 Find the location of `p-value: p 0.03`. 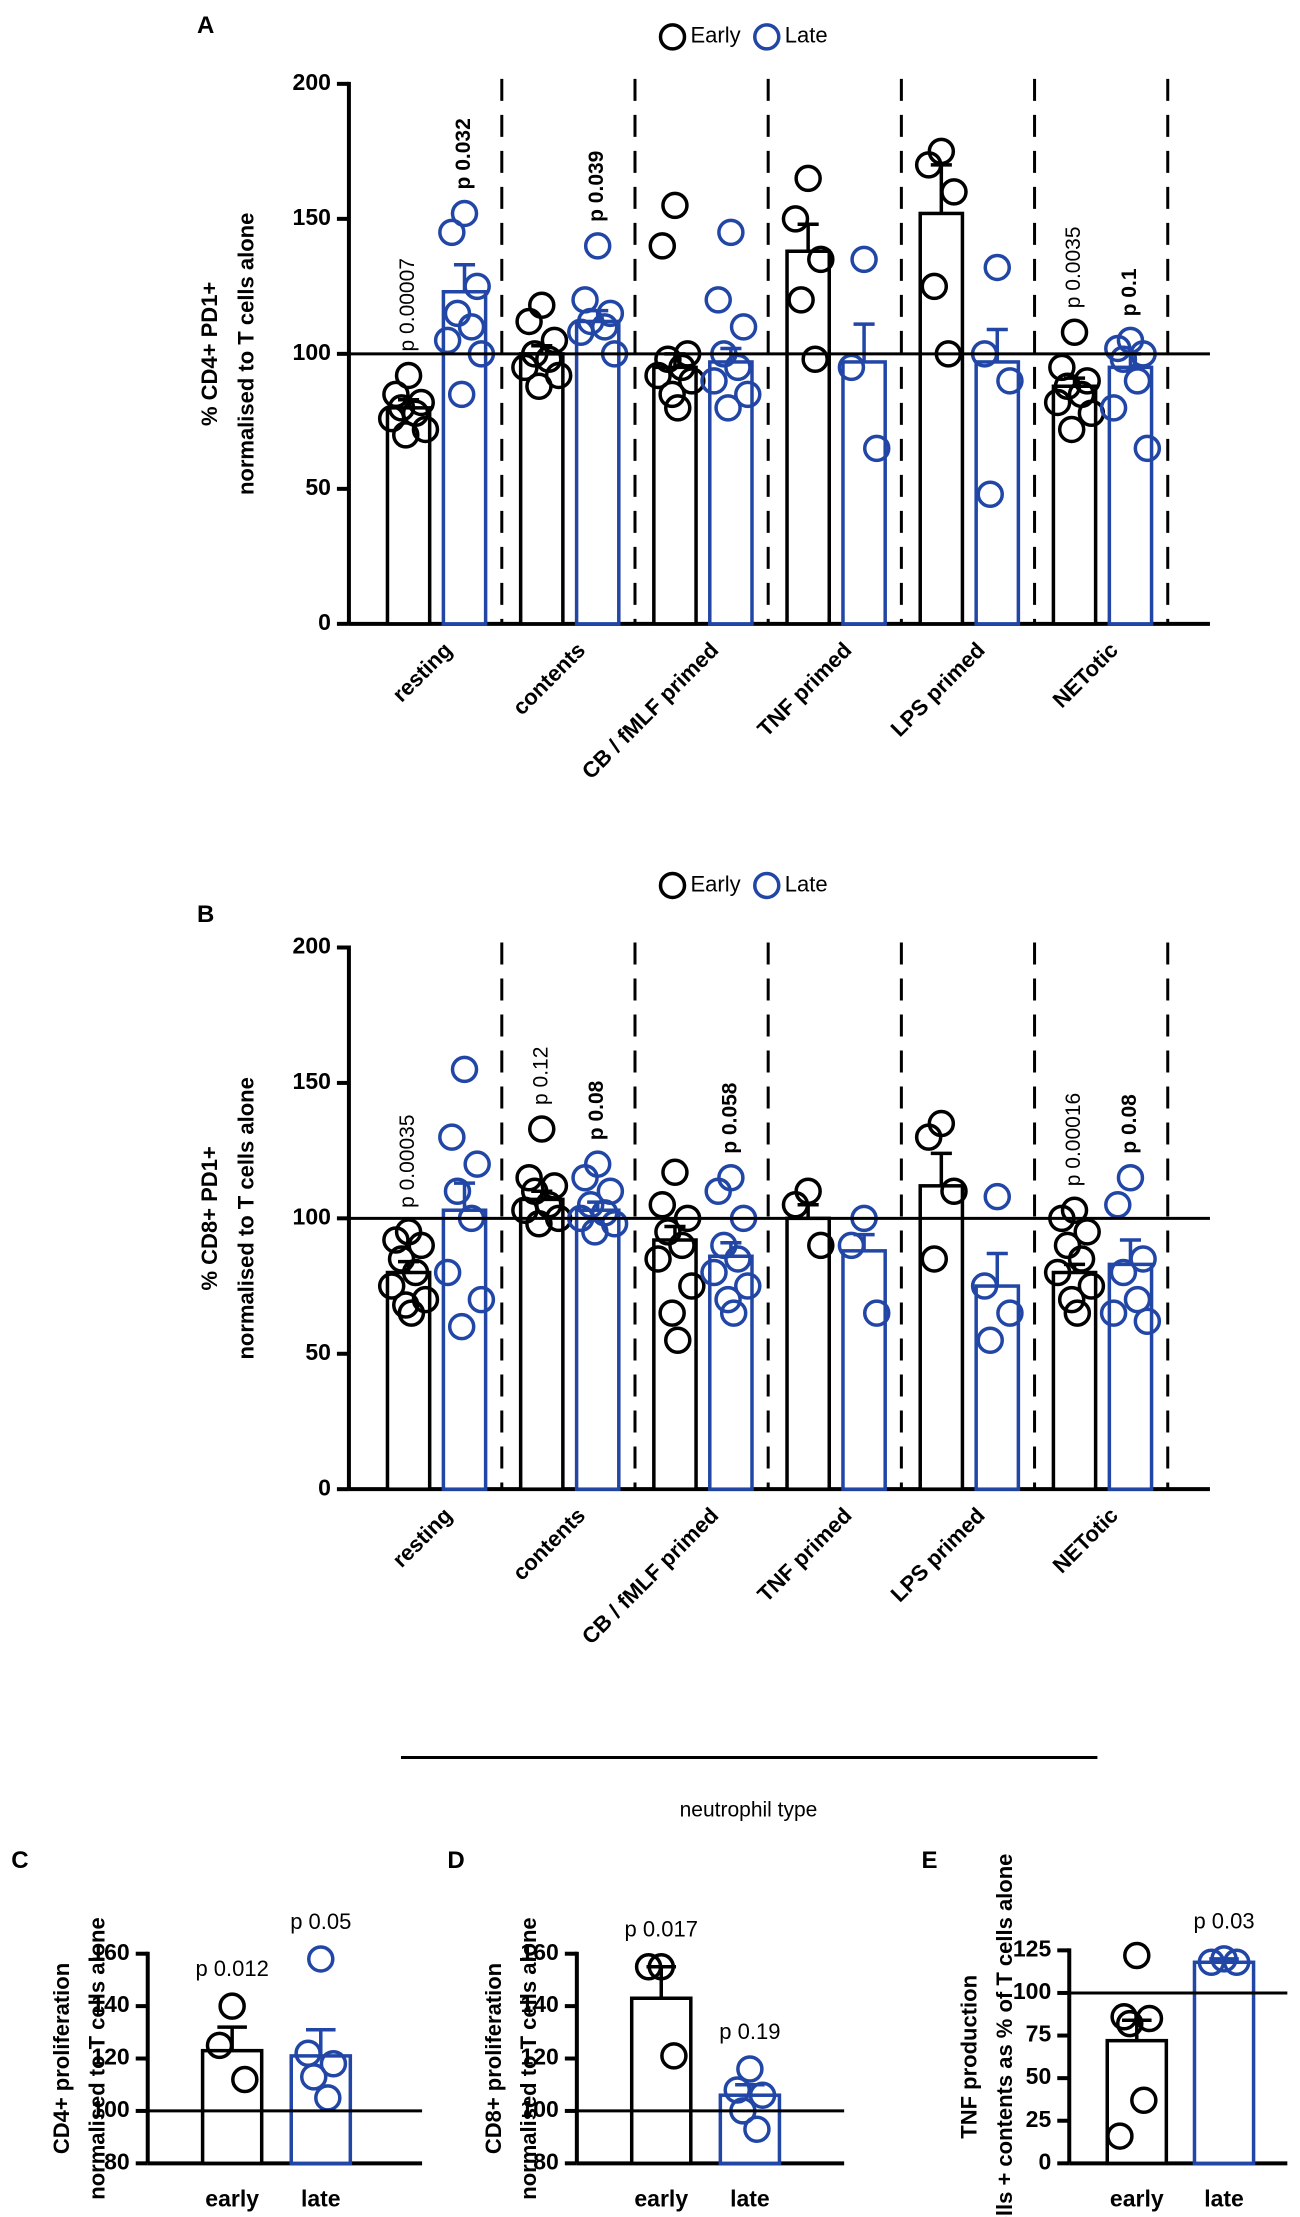

p-value: p 0.03 is located at coordinates (1223, 1921).